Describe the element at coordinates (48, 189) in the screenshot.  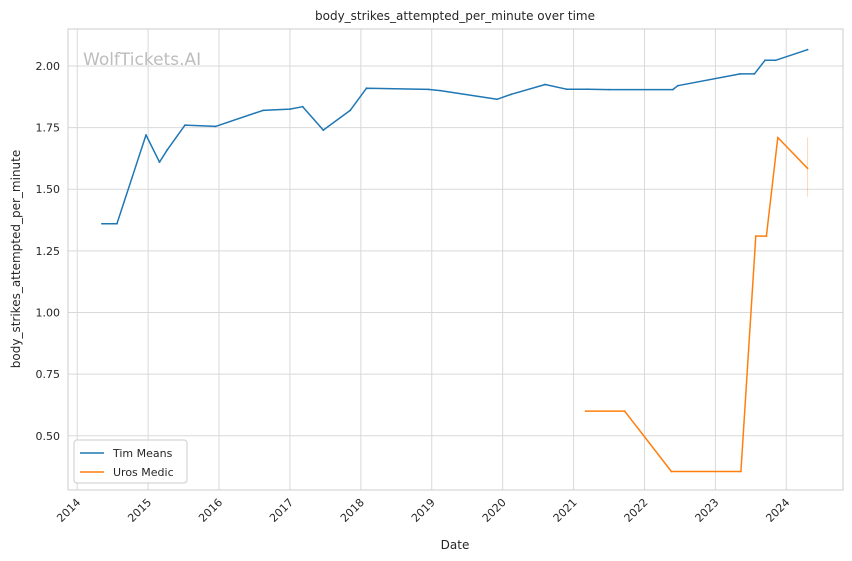
I see `y-tick-label: 1.50` at that location.